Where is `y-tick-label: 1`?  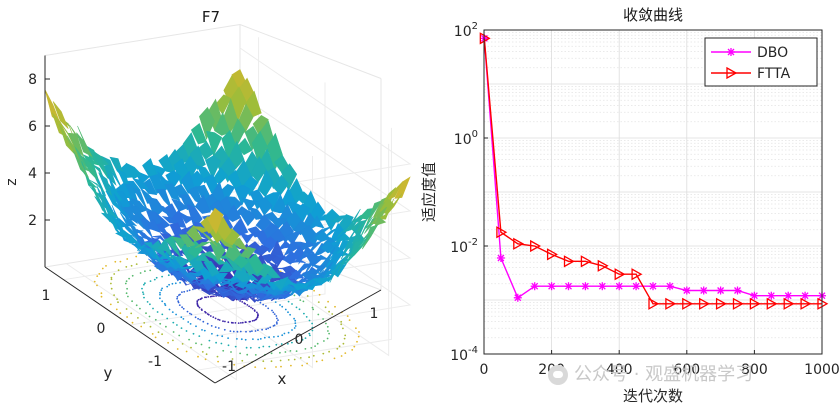 y-tick-label: 1 is located at coordinates (46, 296).